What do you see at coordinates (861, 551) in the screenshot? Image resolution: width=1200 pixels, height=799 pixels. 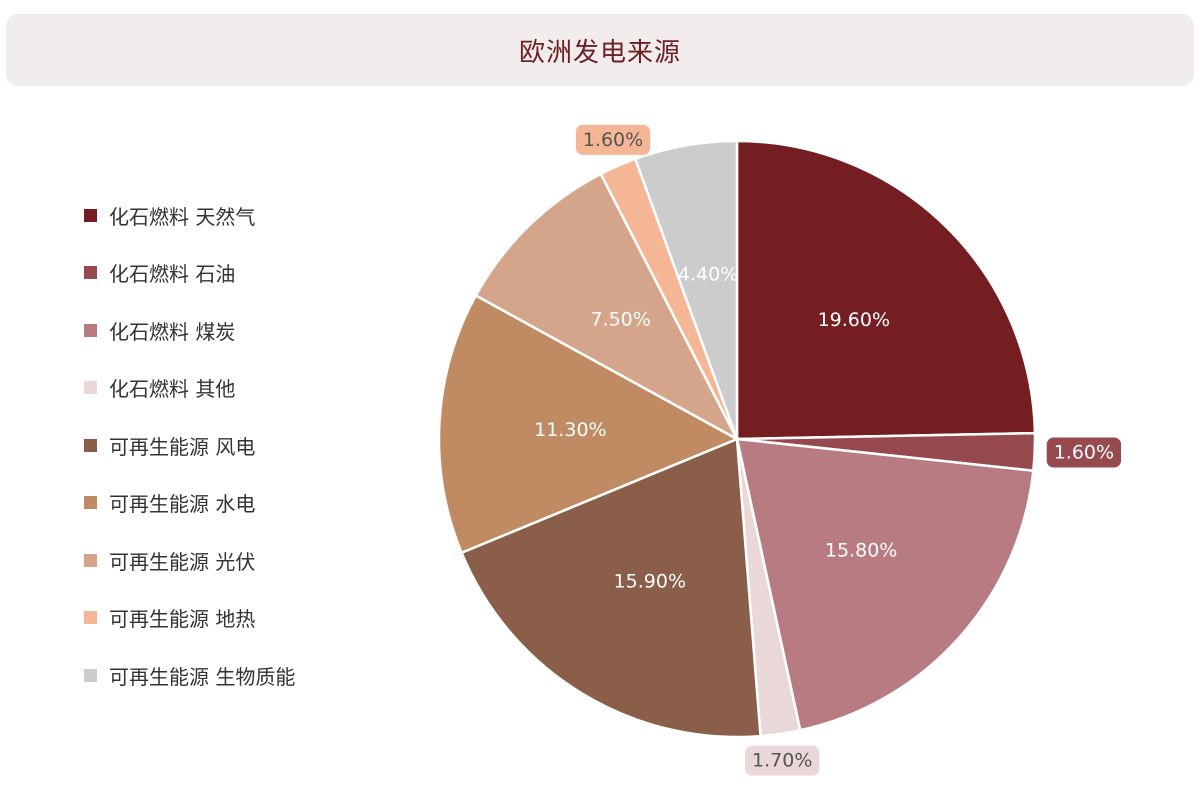 I see `slice-data-label: 15.80%` at bounding box center [861, 551].